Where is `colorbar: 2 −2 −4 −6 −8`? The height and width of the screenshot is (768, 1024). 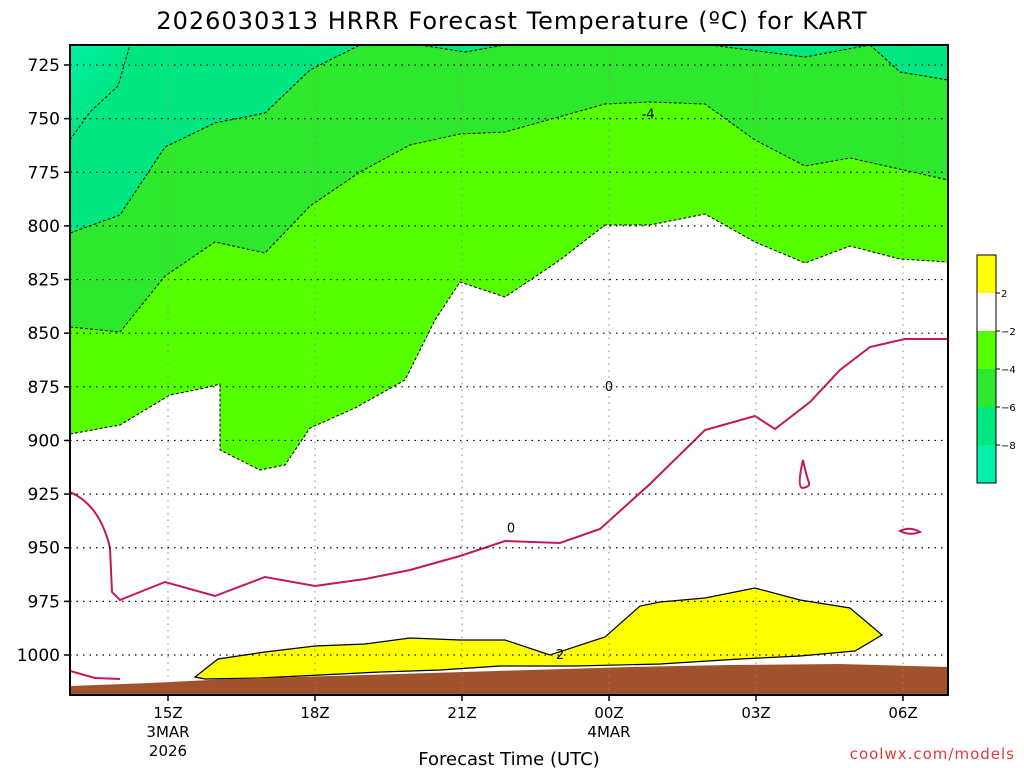 colorbar: 2 −2 −4 −6 −8 is located at coordinates (996, 369).